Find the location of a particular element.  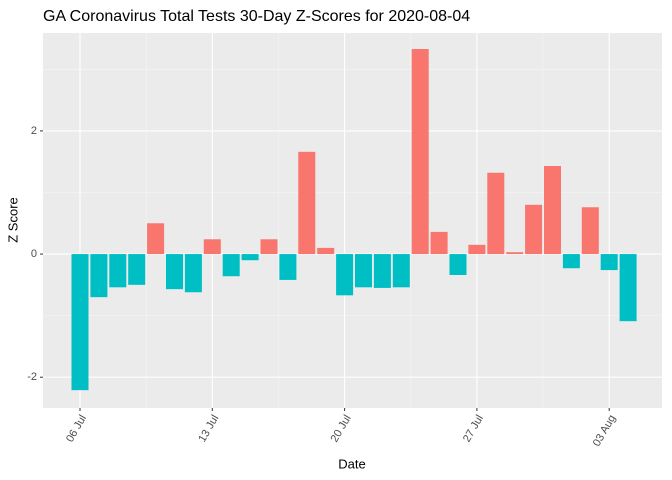

x-tick-label: 20 Jul is located at coordinates (341, 428).